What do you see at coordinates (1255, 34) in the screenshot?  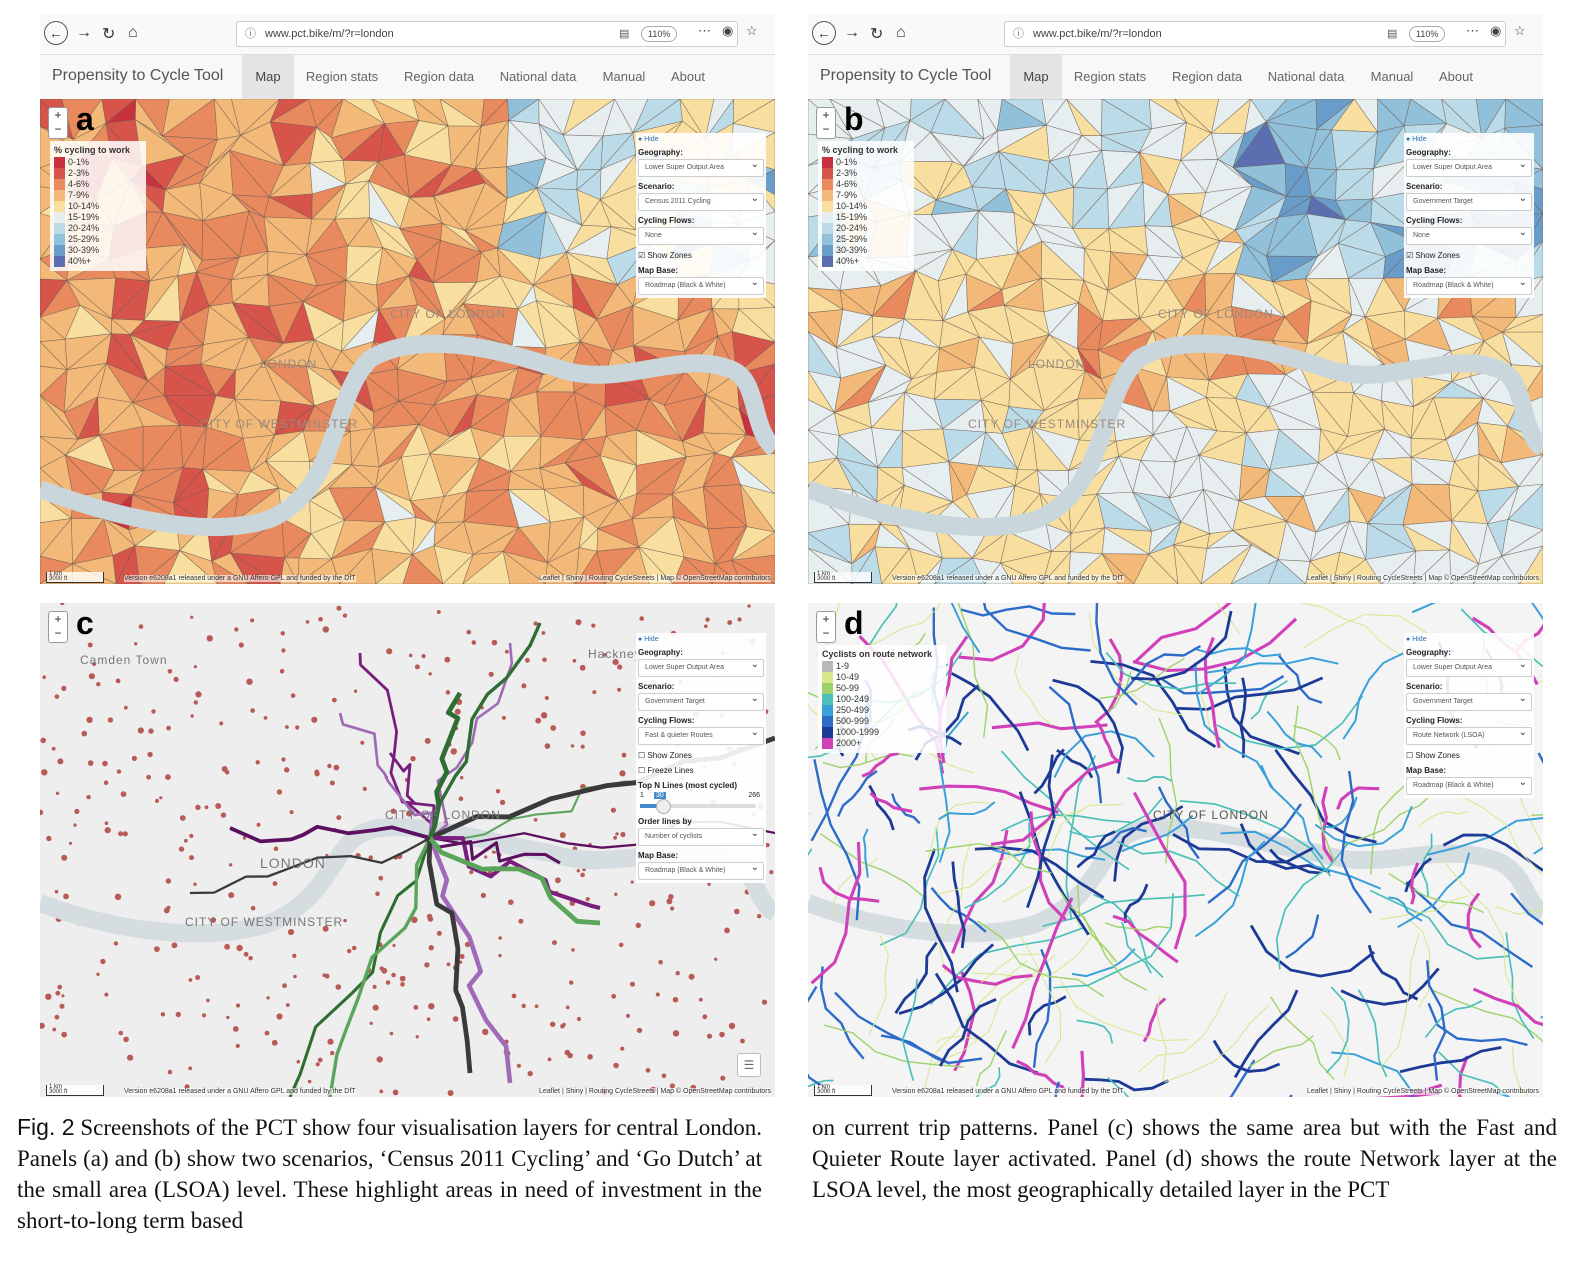 I see `url-bar: ⓘ www.pct.bike/m/?r=london ▤ 110%` at bounding box center [1255, 34].